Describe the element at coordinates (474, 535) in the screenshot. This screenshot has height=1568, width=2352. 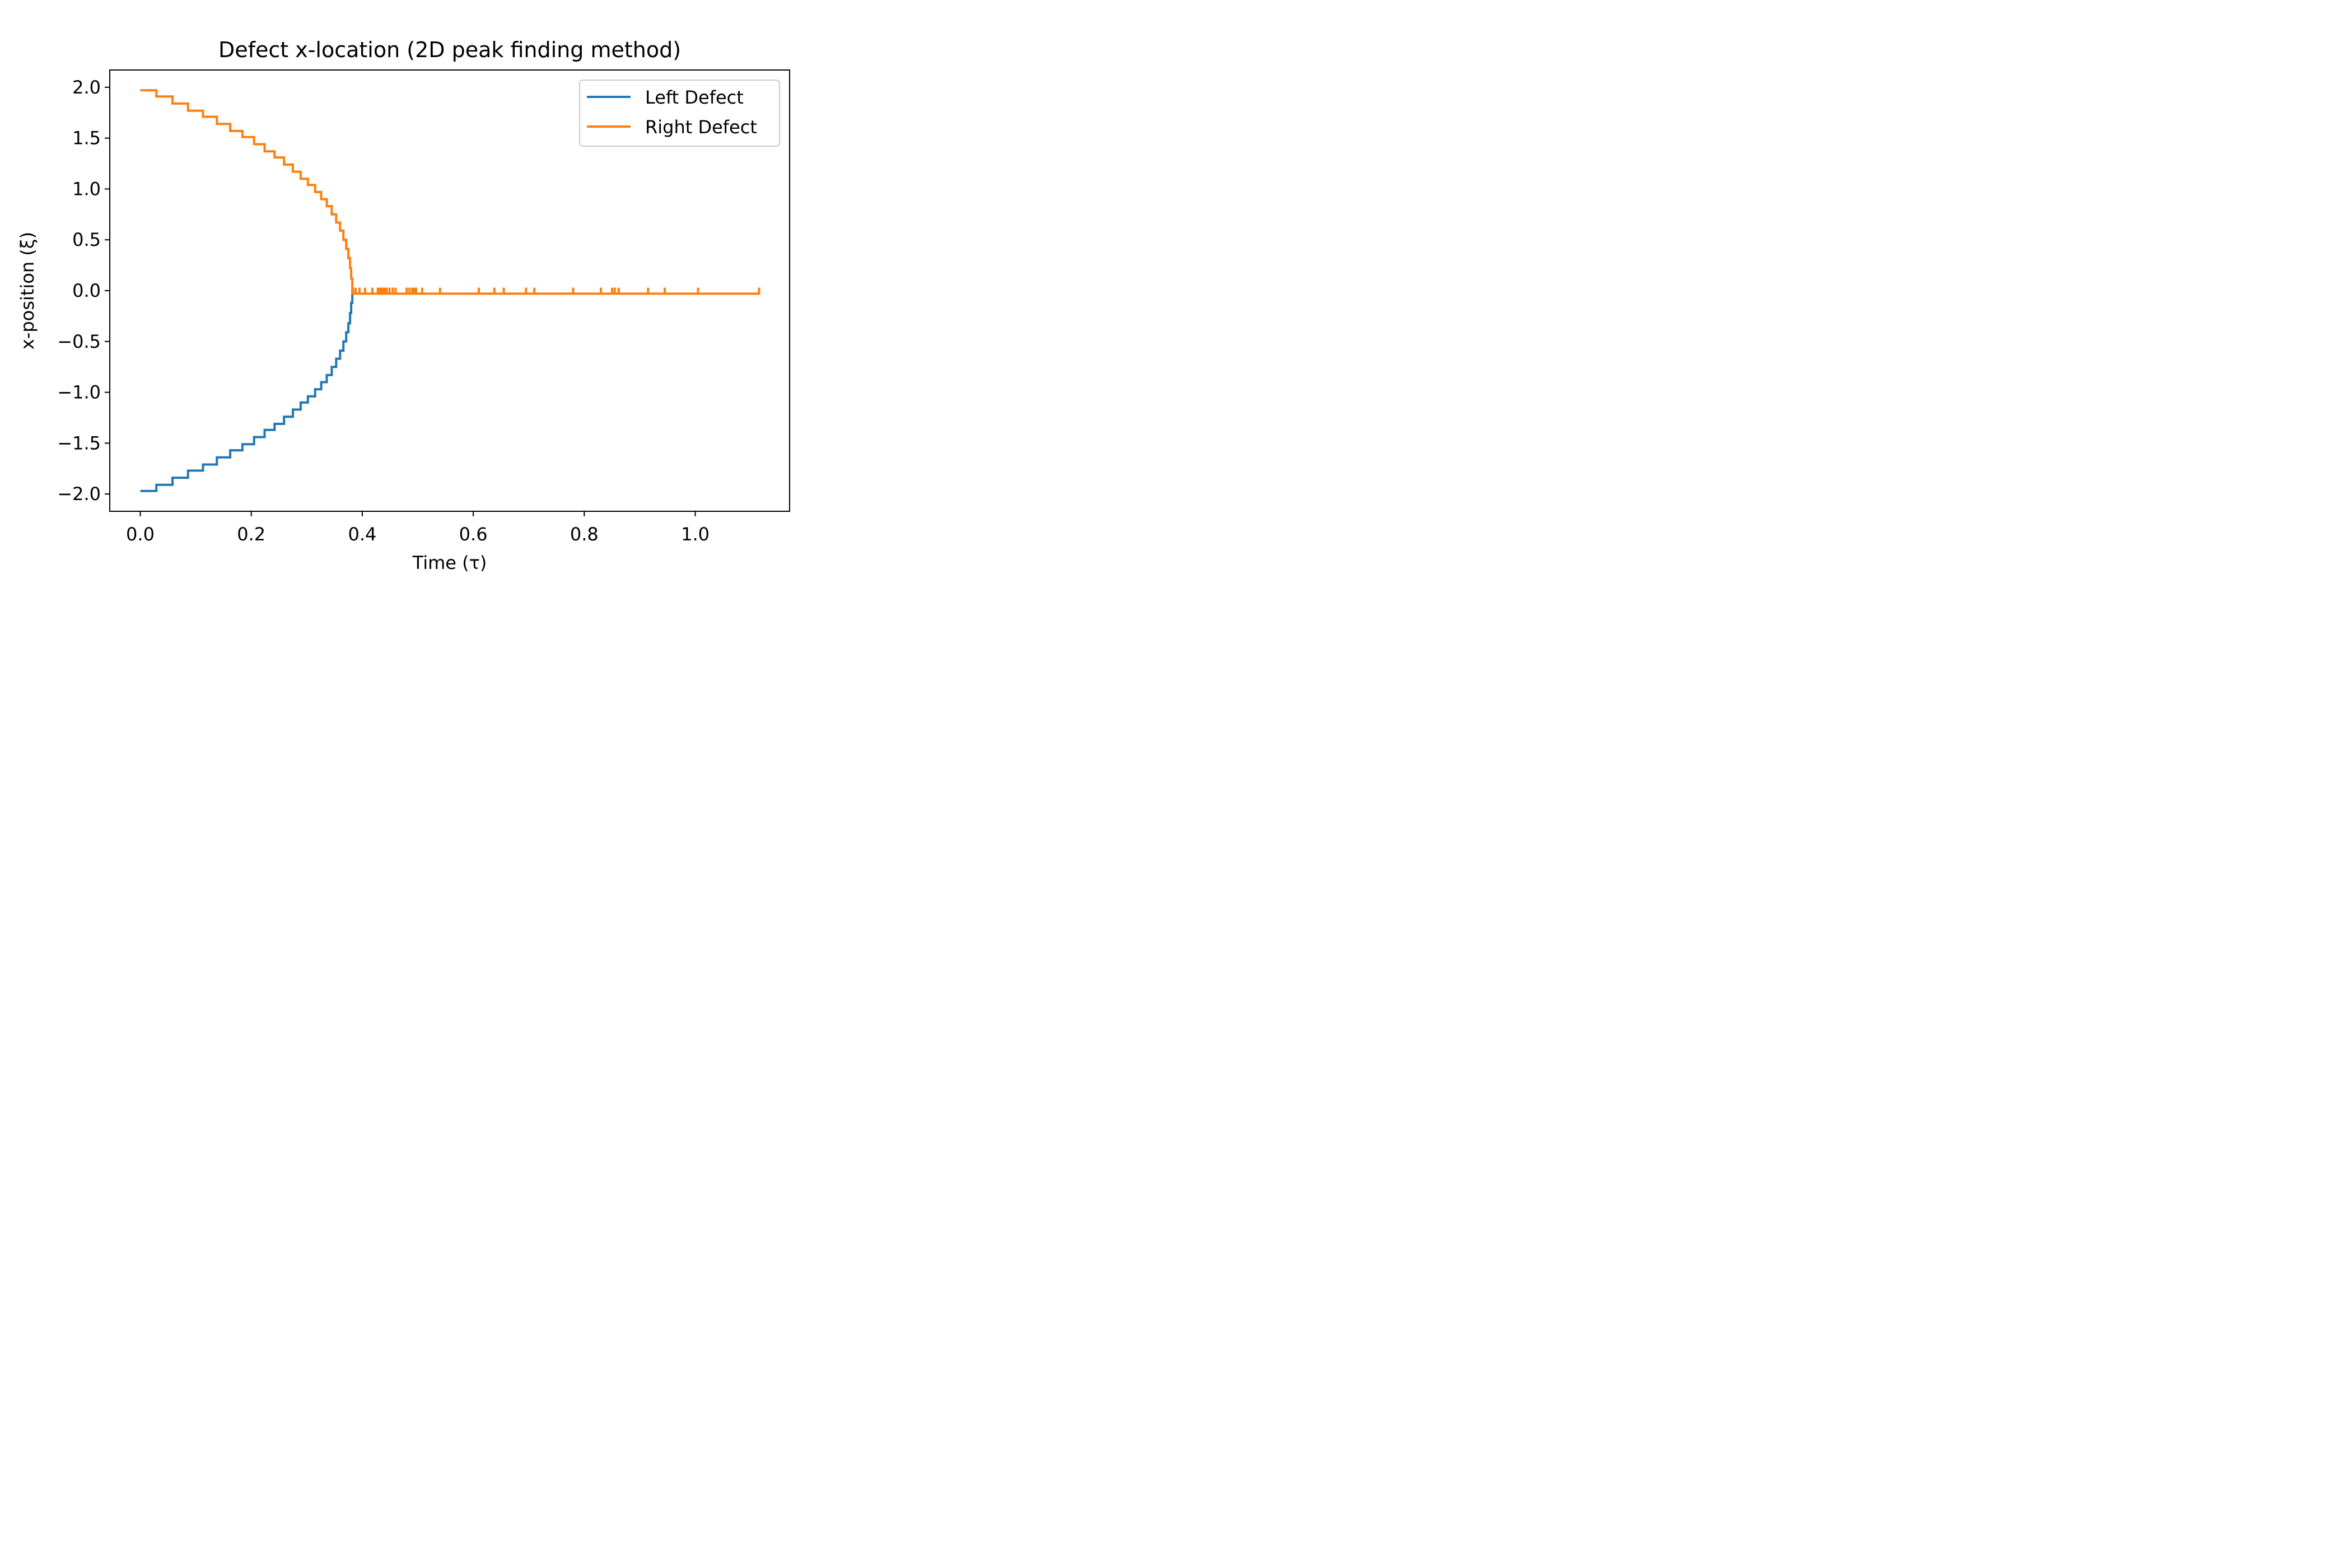
I see `x-tick-label: 0.6` at that location.